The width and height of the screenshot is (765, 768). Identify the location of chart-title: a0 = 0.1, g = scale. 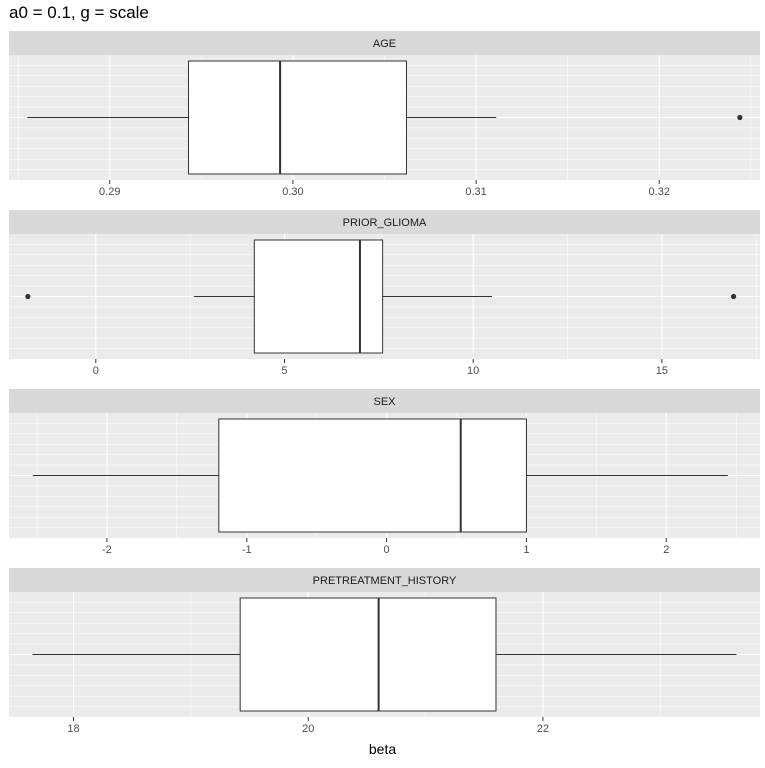
(79, 12).